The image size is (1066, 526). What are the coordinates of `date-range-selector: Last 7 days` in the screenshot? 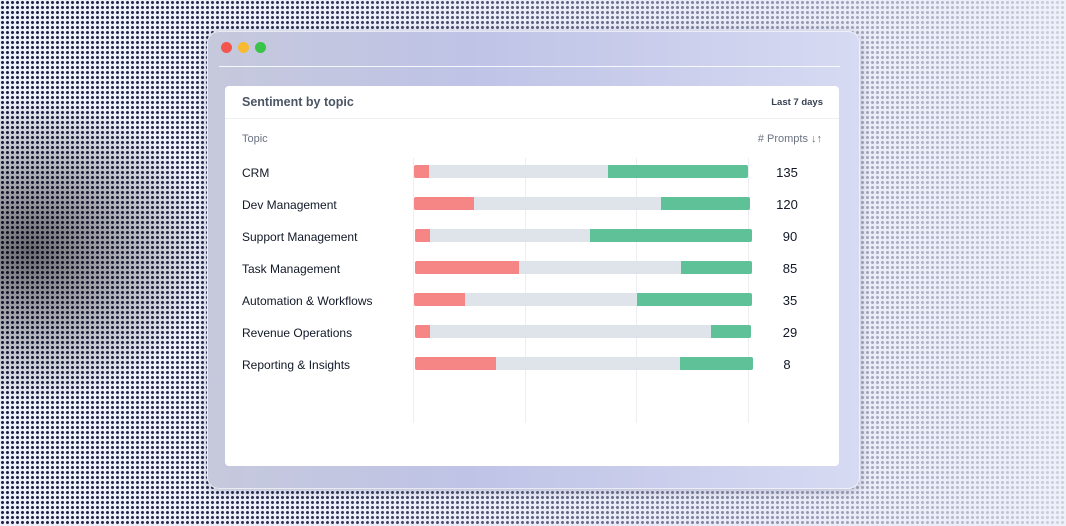 It's located at (797, 102).